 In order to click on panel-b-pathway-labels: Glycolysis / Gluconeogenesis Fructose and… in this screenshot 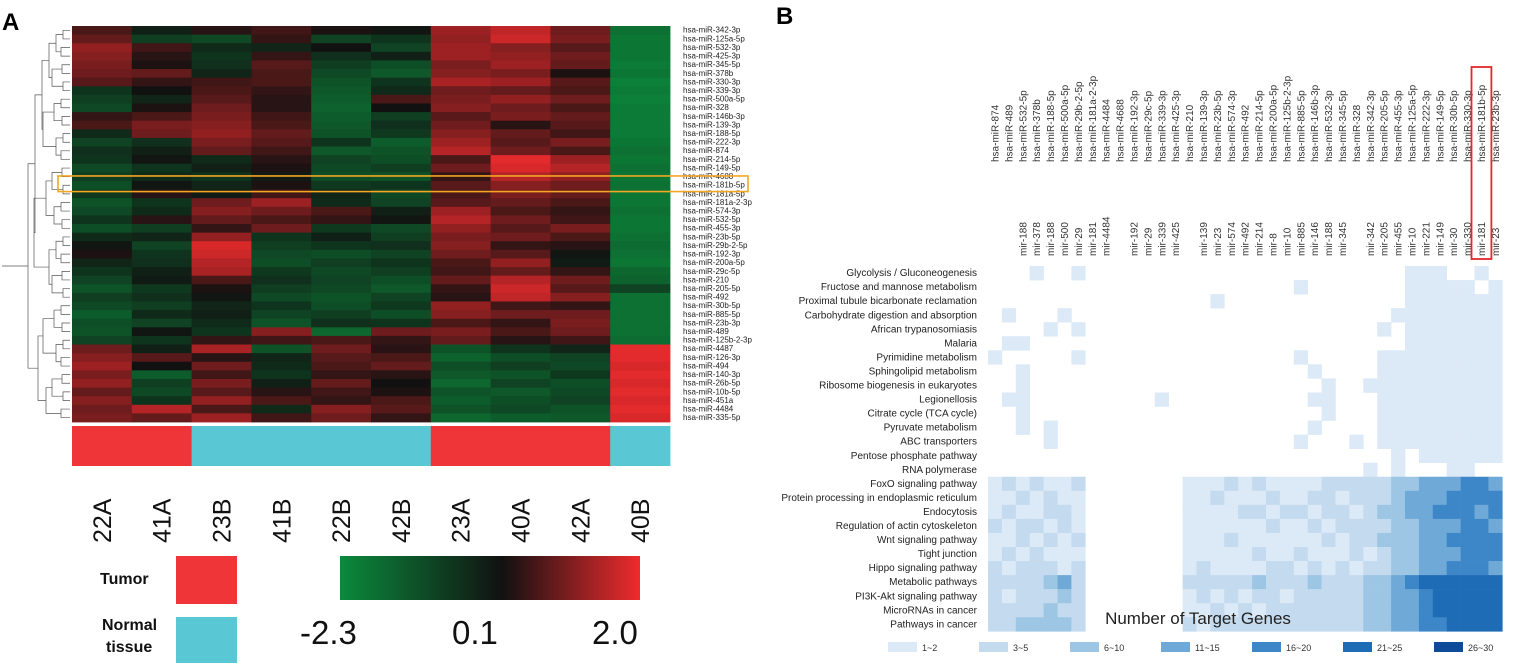, I will do `click(879, 449)`.